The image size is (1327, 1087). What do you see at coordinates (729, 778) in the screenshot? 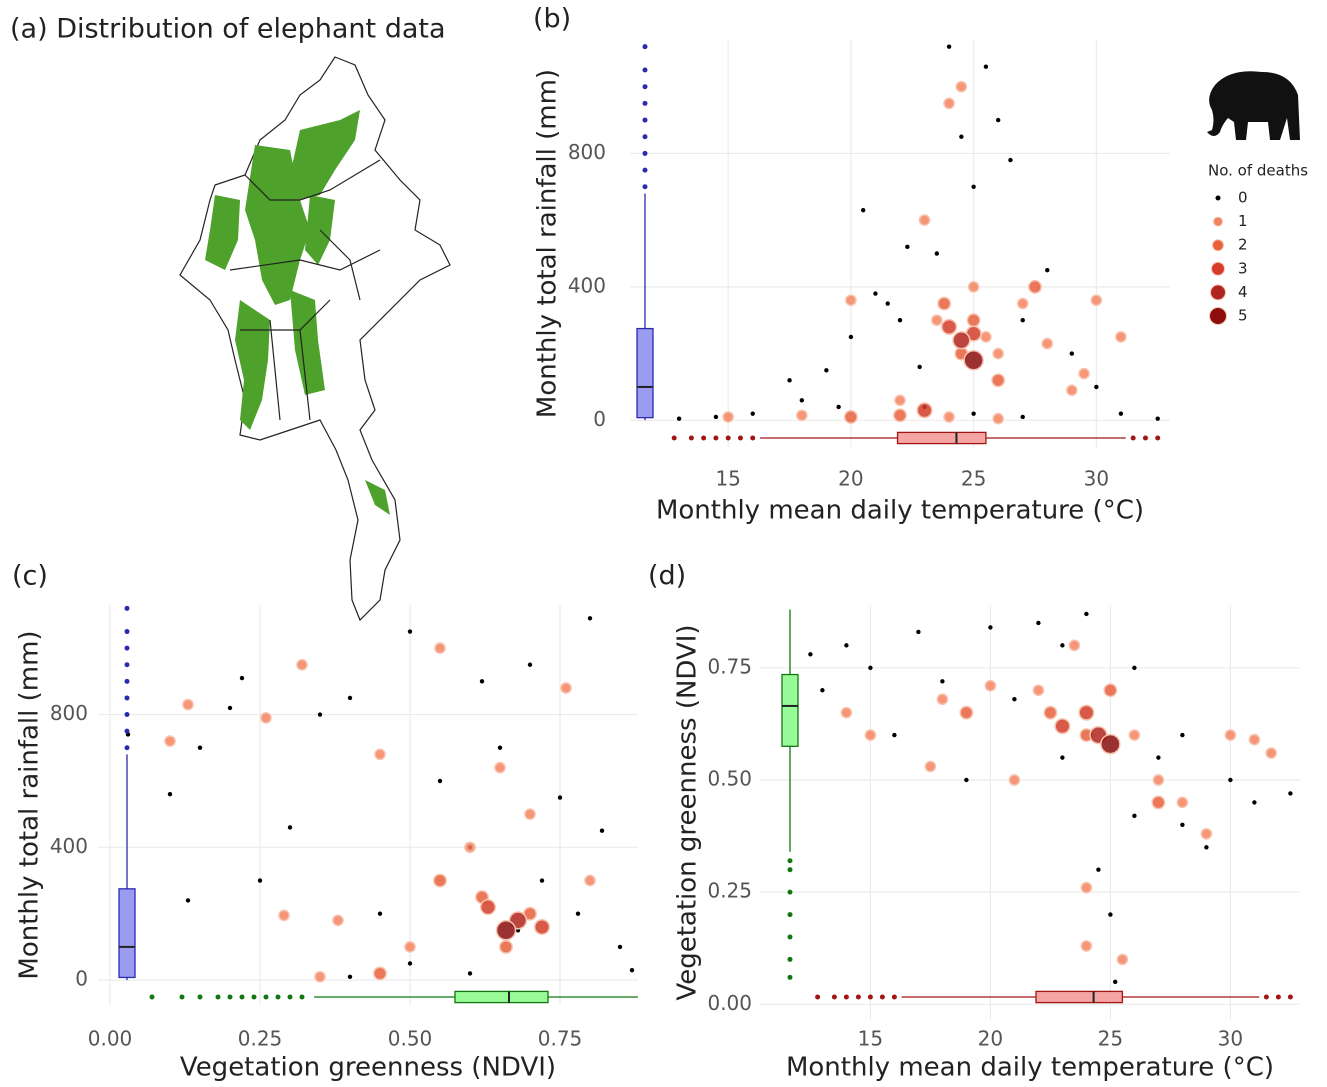
I see `y-tick-label: 0.50` at bounding box center [729, 778].